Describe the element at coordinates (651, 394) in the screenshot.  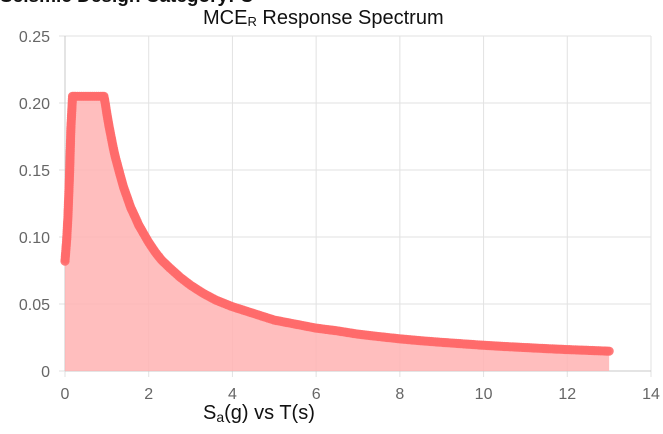
I see `x-tick-label: 14` at that location.